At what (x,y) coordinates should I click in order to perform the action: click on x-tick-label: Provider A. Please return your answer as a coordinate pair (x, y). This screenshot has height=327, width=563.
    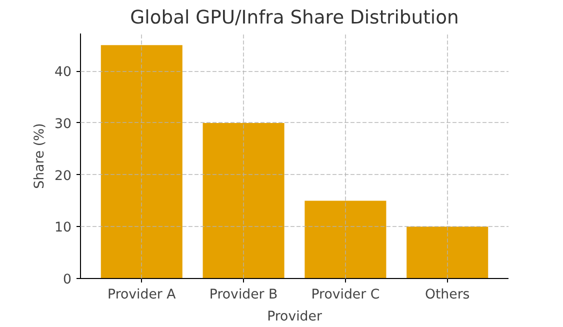
    Looking at the image, I should click on (142, 295).